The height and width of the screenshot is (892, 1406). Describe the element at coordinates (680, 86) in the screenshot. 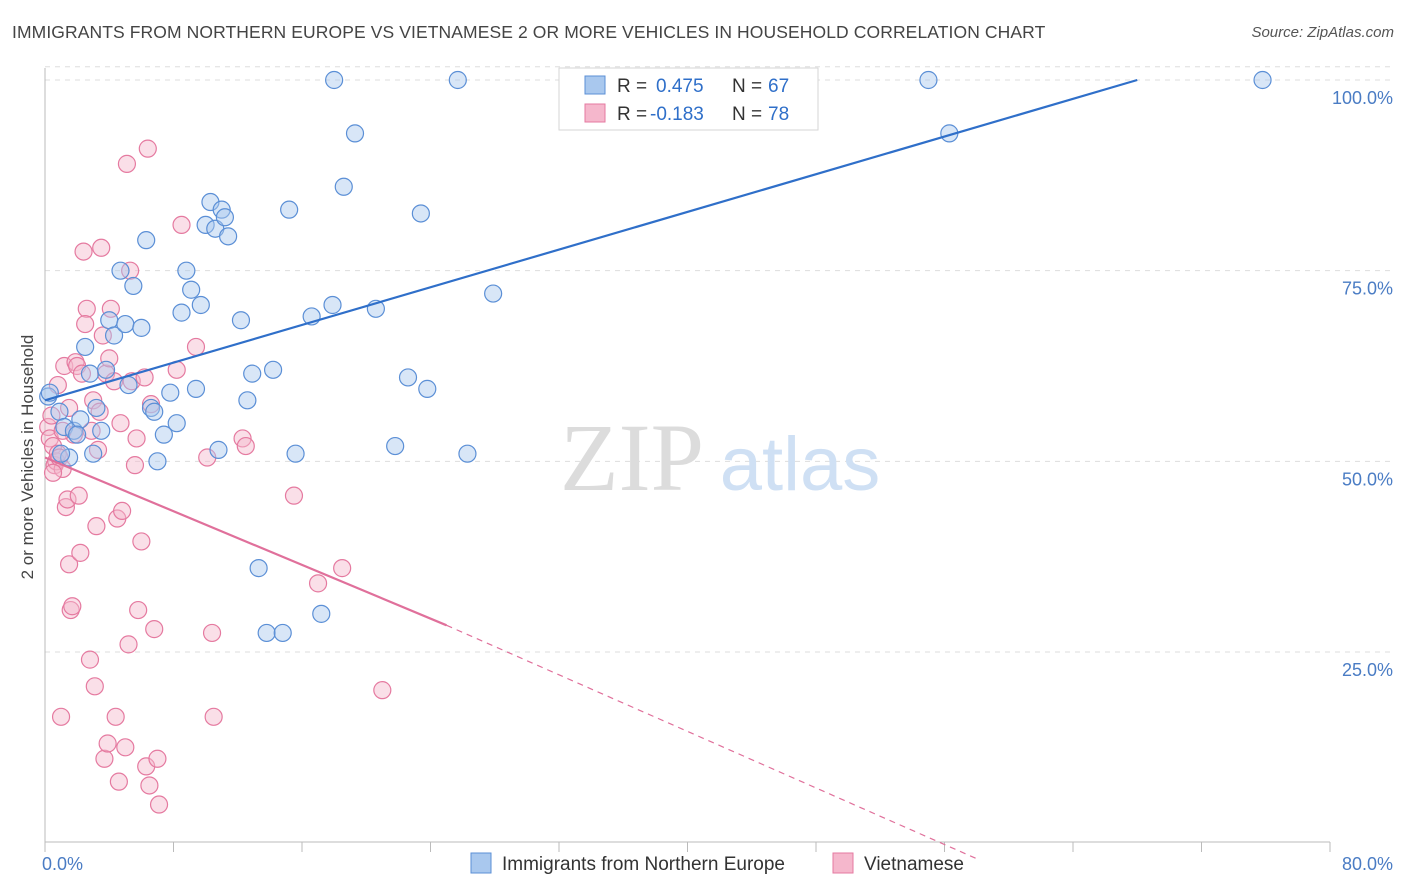

I see `legend-r-value-blue: 0.475` at that location.